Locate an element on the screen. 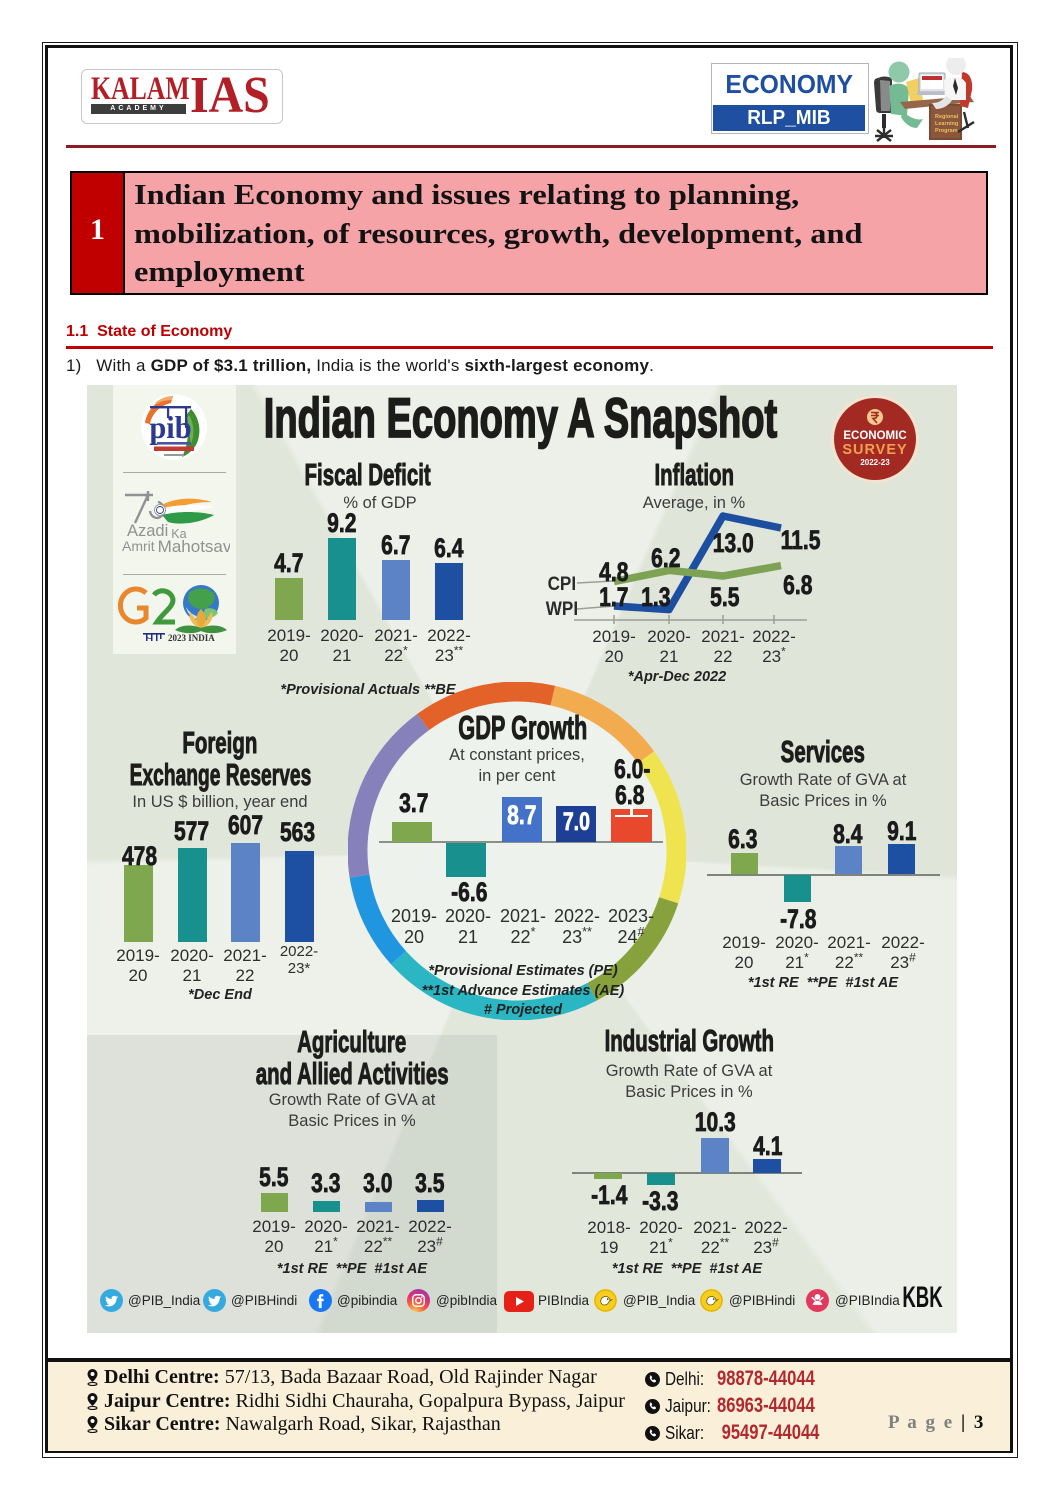  svg-text: Learning is located at coordinates (946, 124).